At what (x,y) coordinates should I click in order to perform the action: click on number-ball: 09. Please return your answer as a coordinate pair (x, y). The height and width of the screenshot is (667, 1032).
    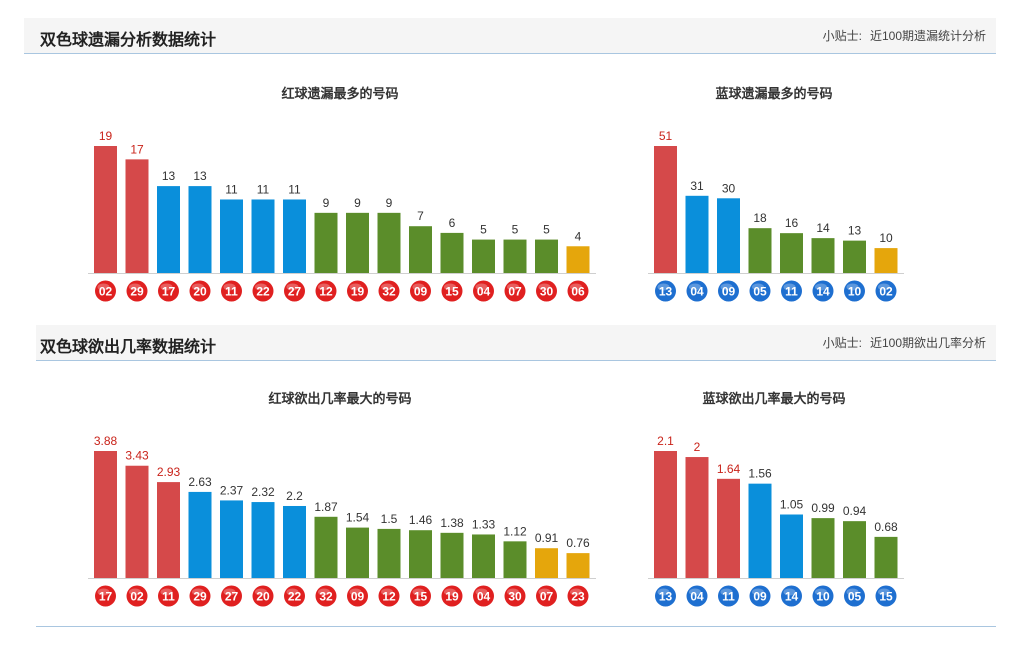
    Looking at the image, I should click on (728, 291).